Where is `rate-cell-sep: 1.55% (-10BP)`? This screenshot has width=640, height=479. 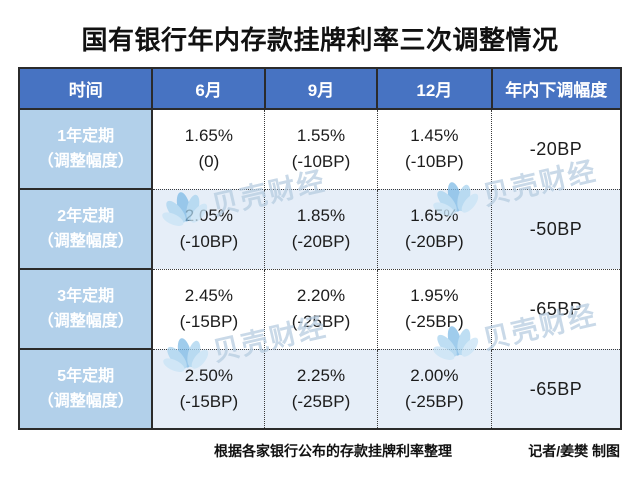
rate-cell-sep: 1.55% (-10BP) is located at coordinates (321, 149).